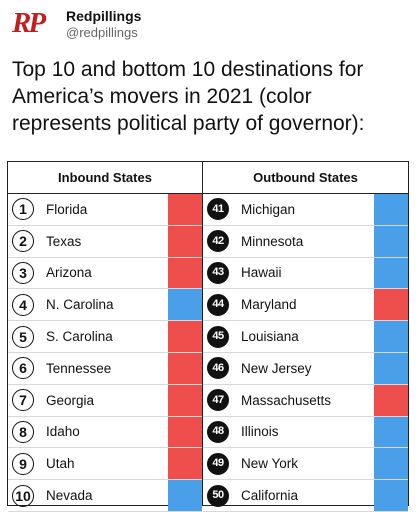  What do you see at coordinates (23, 368) in the screenshot?
I see `rank-badge: 6` at bounding box center [23, 368].